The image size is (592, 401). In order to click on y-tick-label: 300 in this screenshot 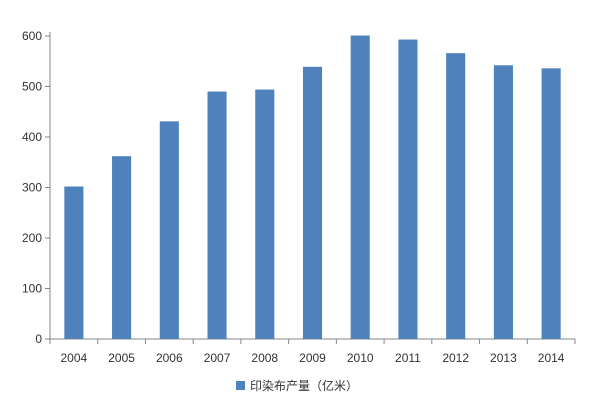, I will do `click(32, 188)`.